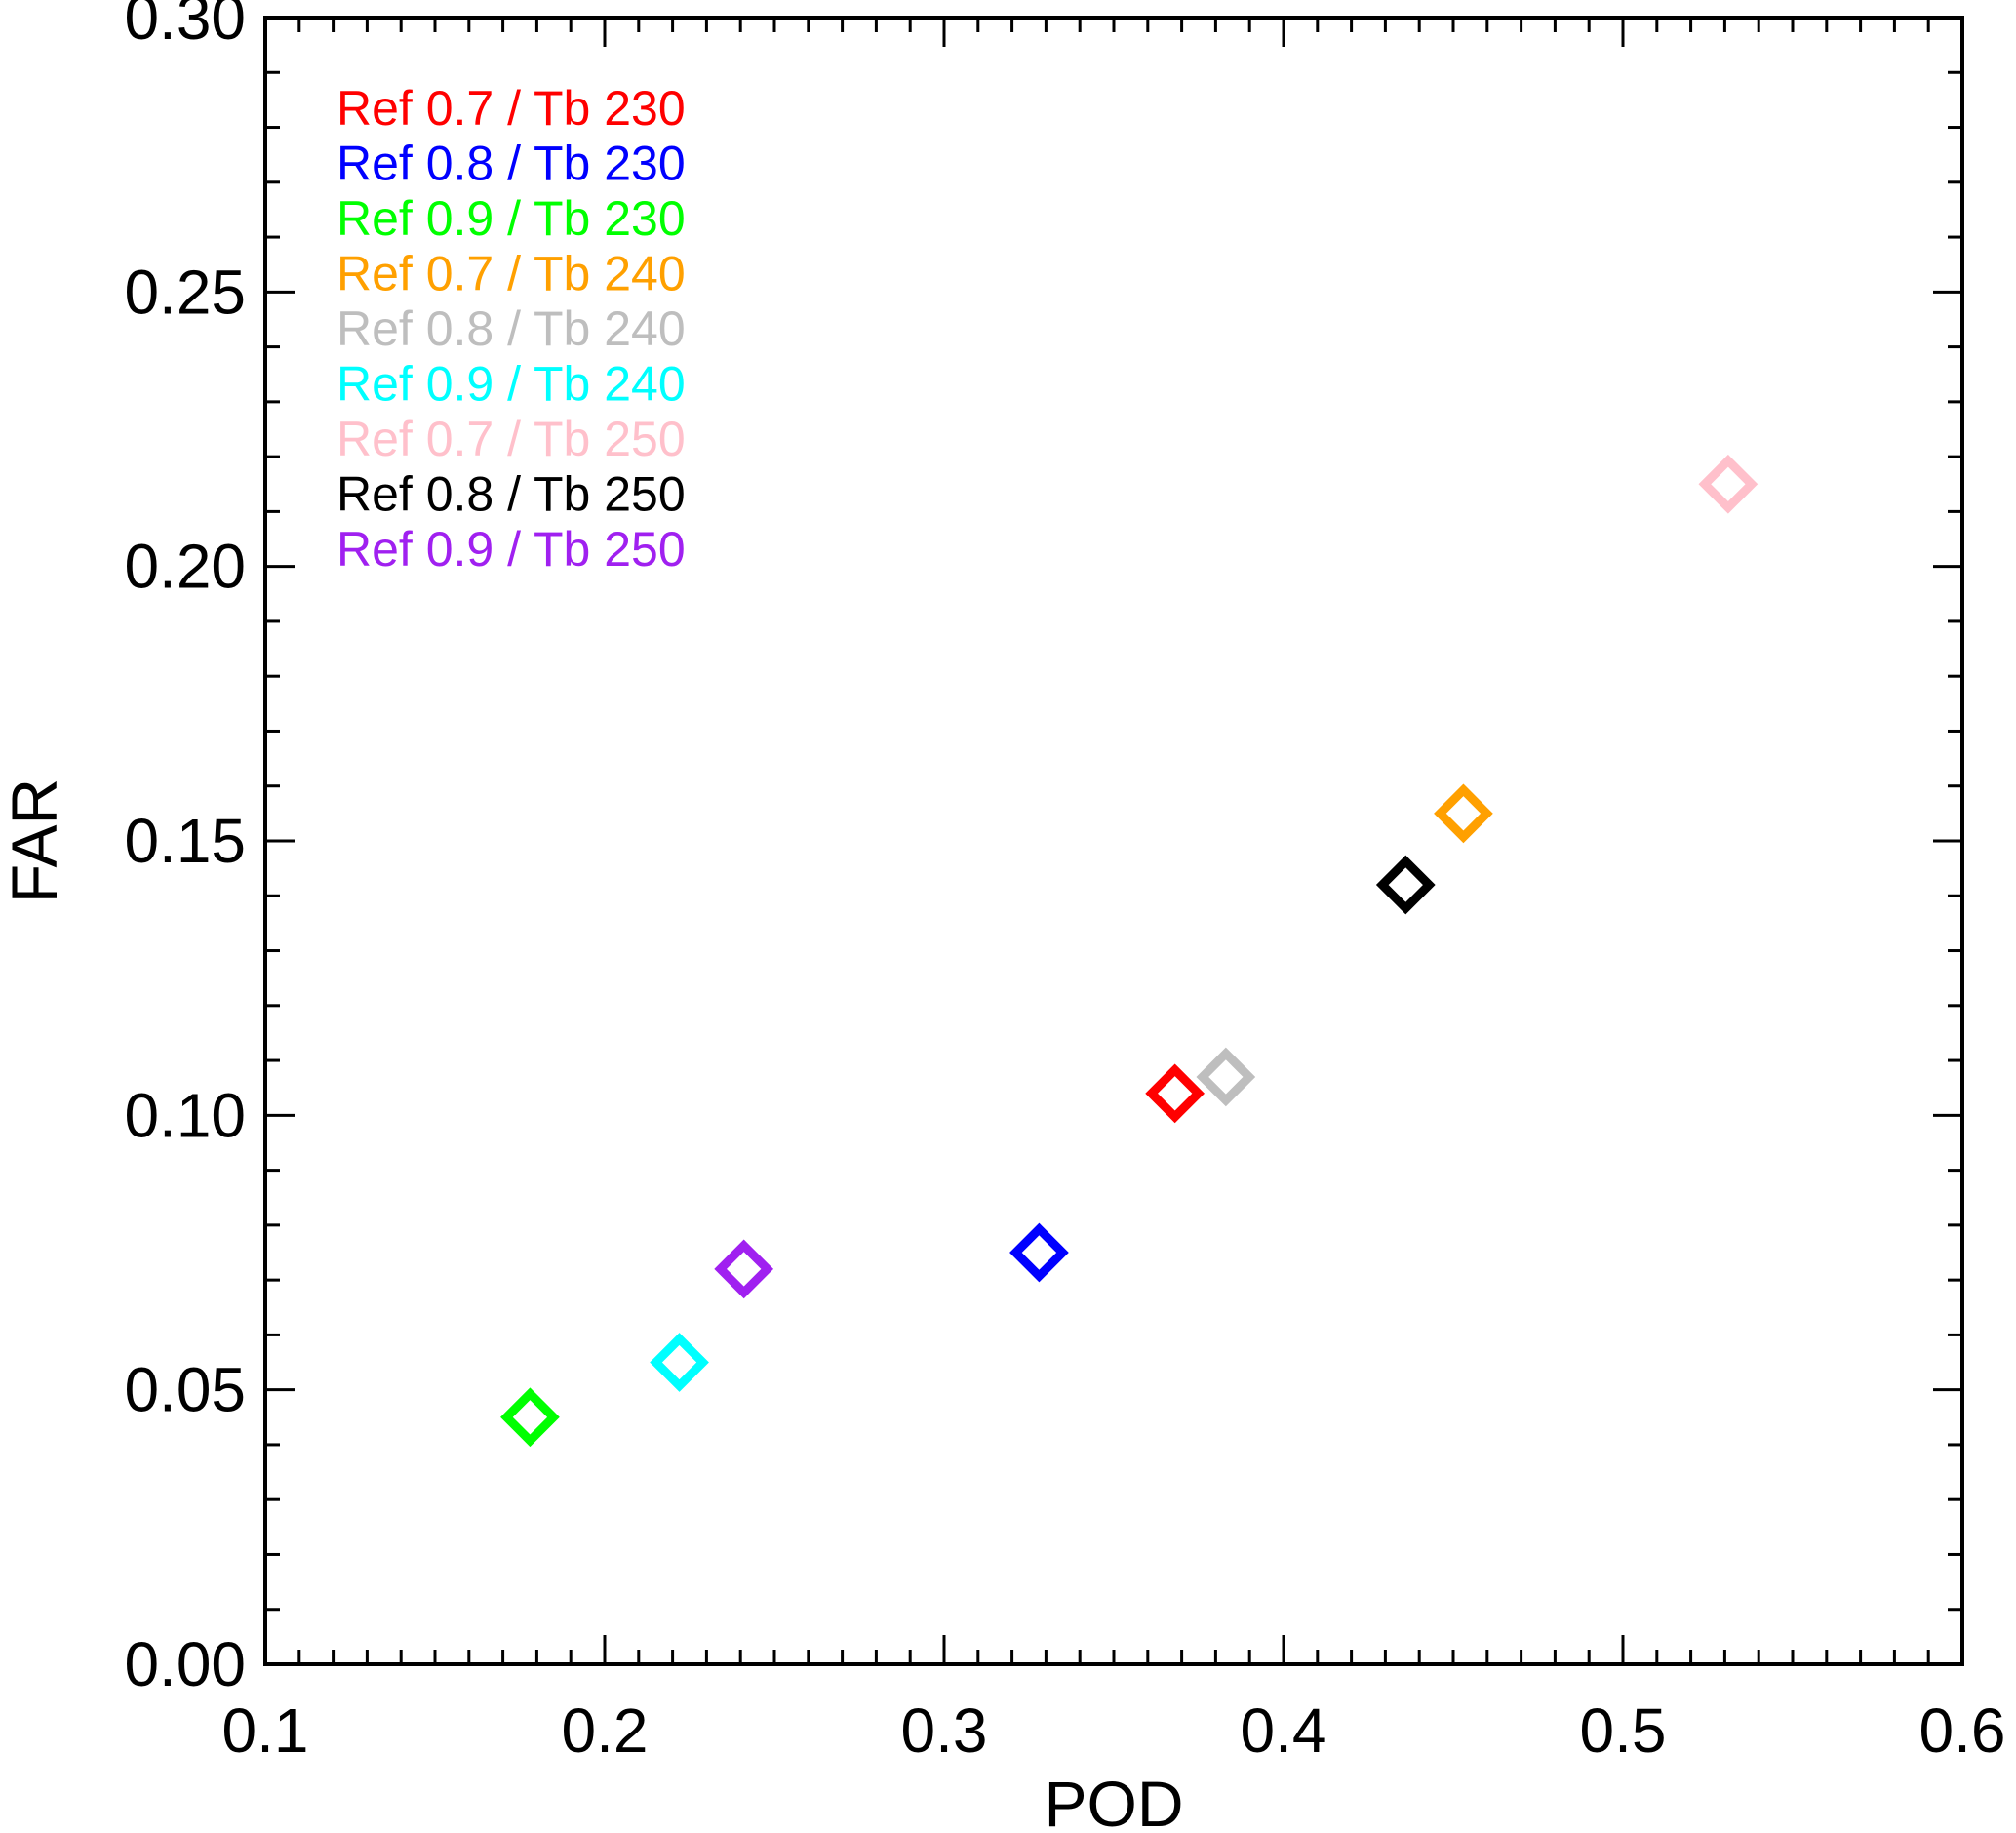 The height and width of the screenshot is (1833, 2016). Describe the element at coordinates (185, 1390) in the screenshot. I see `y-tick-label: 0.05` at that location.